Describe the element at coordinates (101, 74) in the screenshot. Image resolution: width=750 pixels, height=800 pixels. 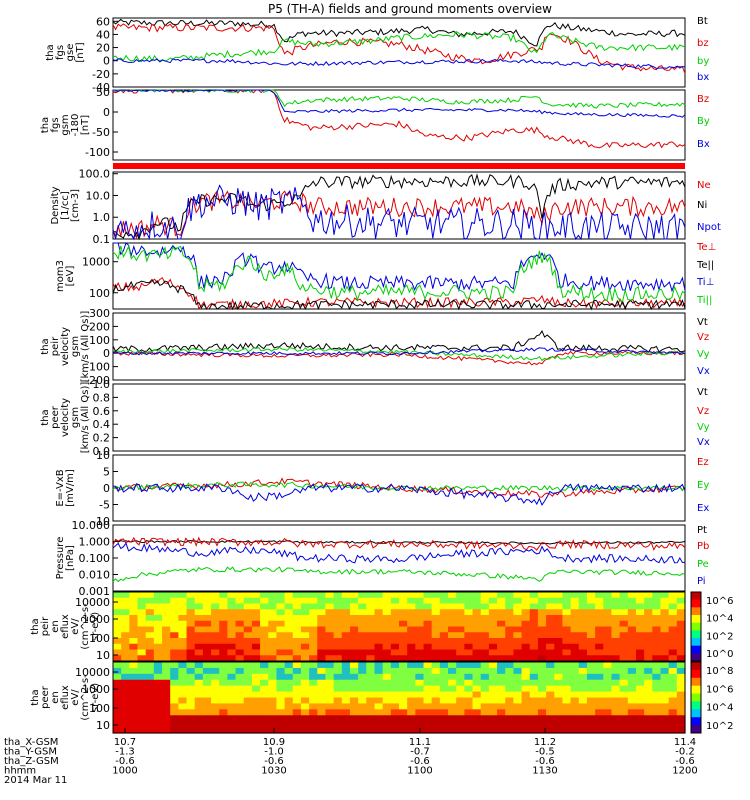
I see `y-tick-label: -20` at that location.